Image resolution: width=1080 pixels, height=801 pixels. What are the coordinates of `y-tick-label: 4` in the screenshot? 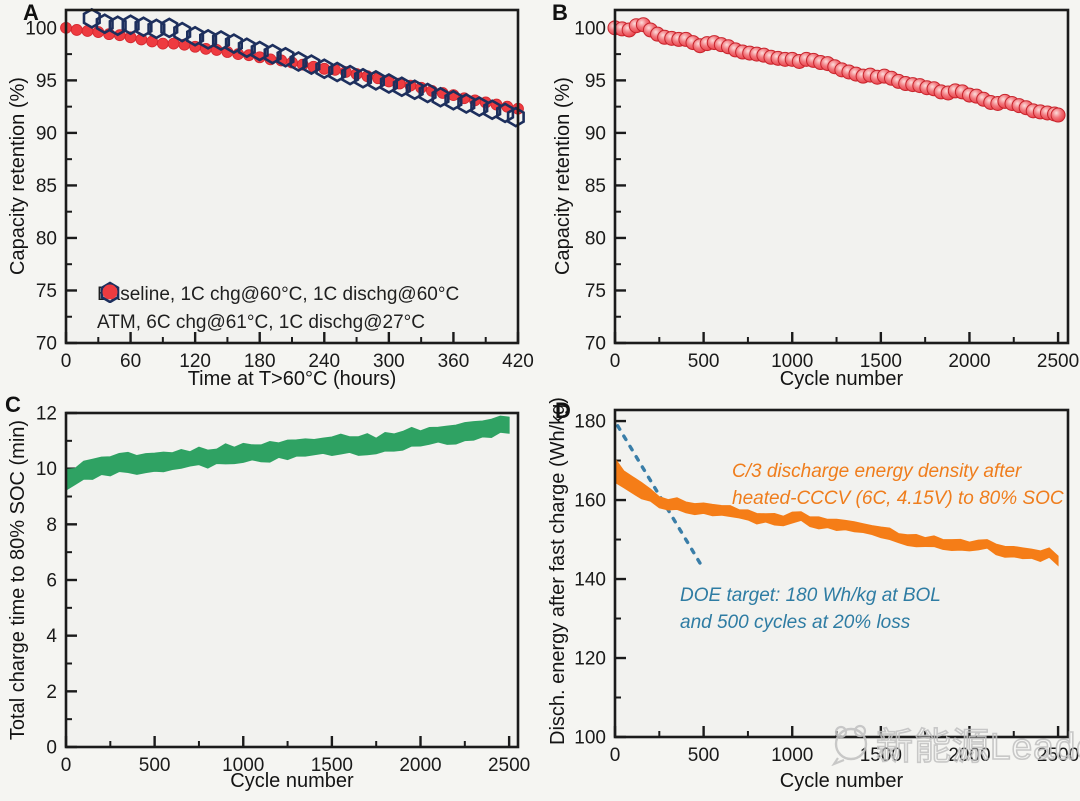 It's located at (51, 636).